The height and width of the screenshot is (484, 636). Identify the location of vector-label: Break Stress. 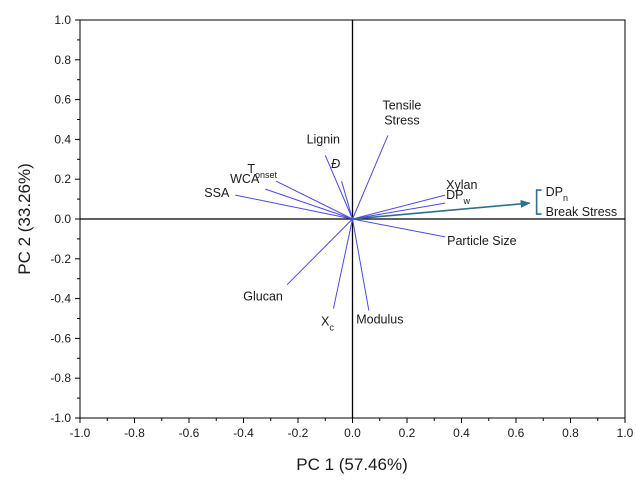
(582, 212).